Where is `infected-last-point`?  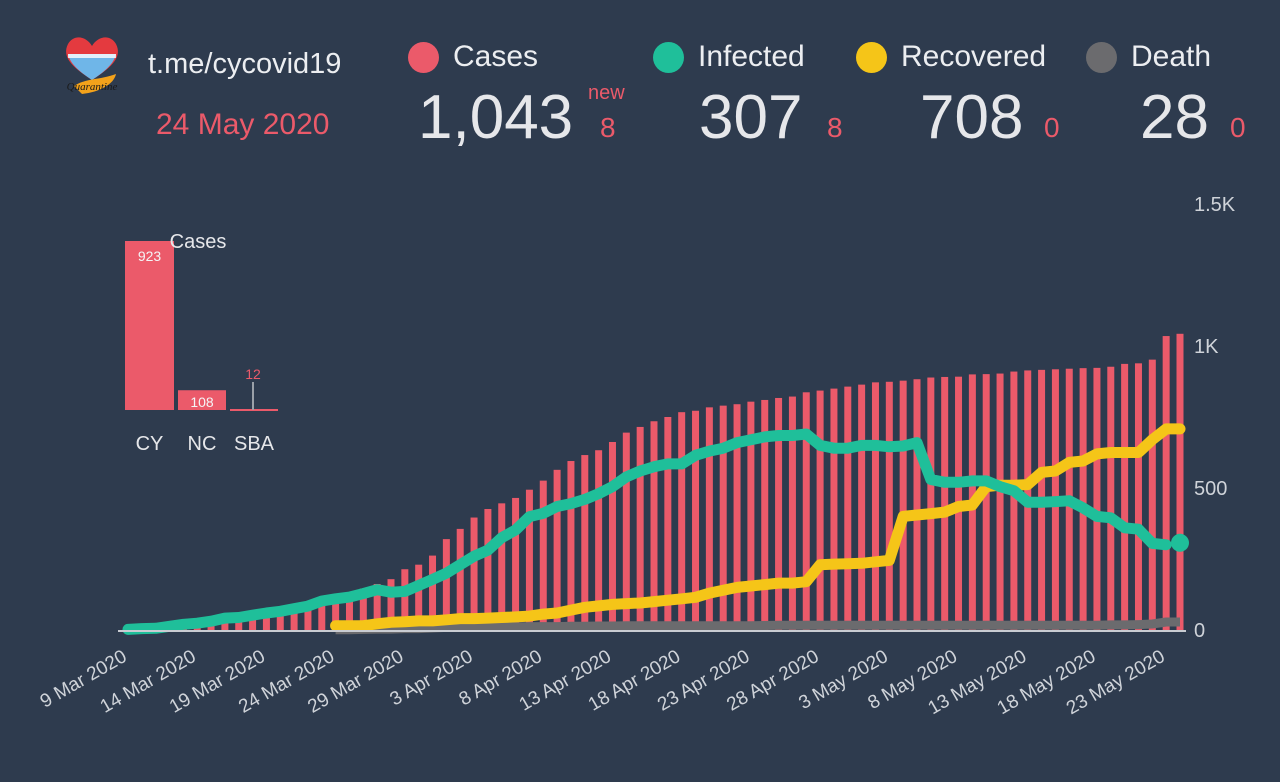
infected-last-point is located at coordinates (1180, 542).